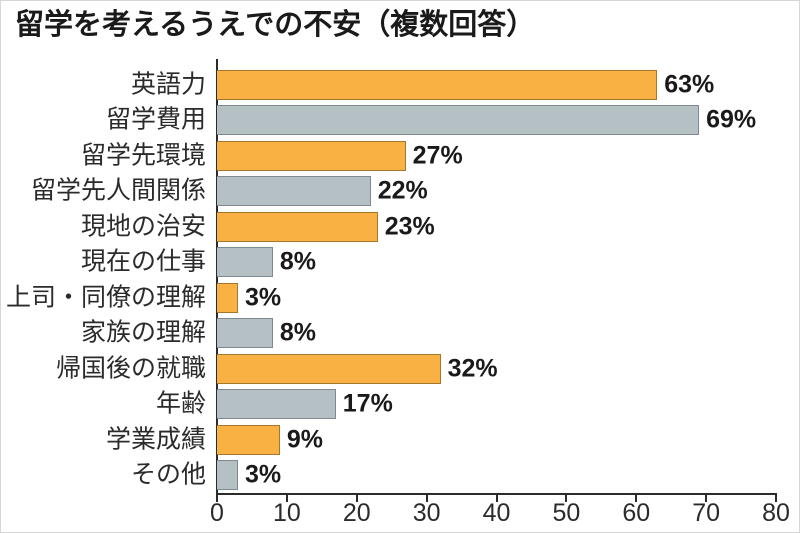 The image size is (800, 533). What do you see at coordinates (409, 226) in the screenshot?
I see `value-label: 23%` at bounding box center [409, 226].